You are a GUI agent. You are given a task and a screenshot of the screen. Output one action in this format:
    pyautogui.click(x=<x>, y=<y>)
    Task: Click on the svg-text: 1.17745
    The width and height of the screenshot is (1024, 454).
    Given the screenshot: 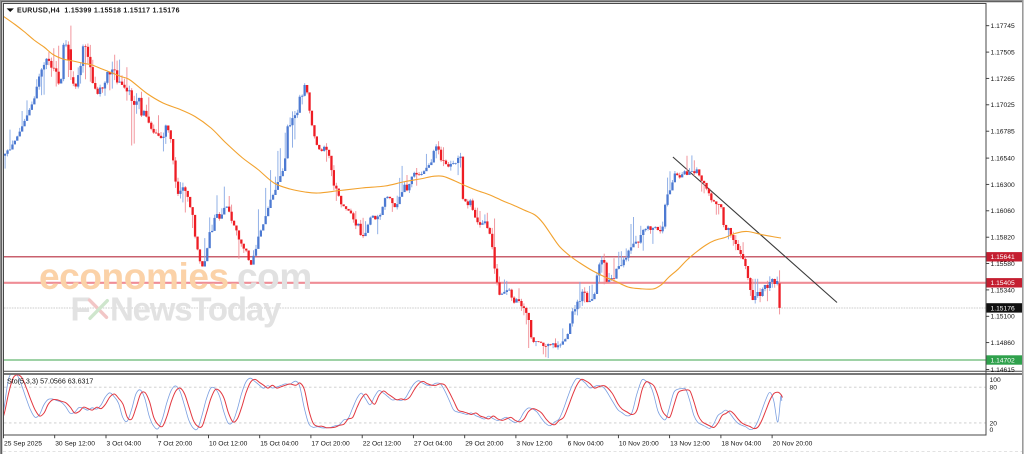 What is the action you would take?
    pyautogui.click(x=1003, y=26)
    